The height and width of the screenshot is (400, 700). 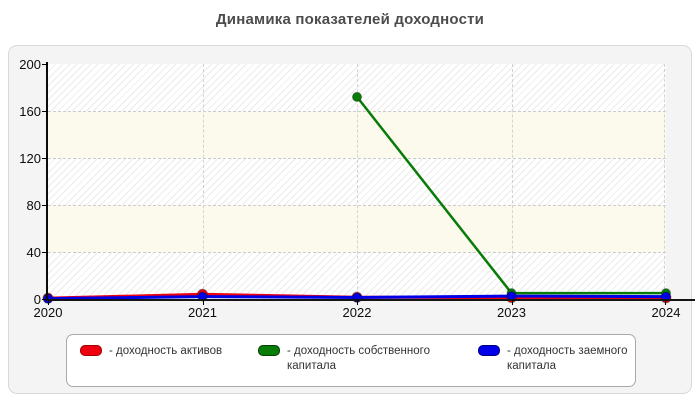 I want to click on y-tick-label: 120, so click(x=30, y=158).